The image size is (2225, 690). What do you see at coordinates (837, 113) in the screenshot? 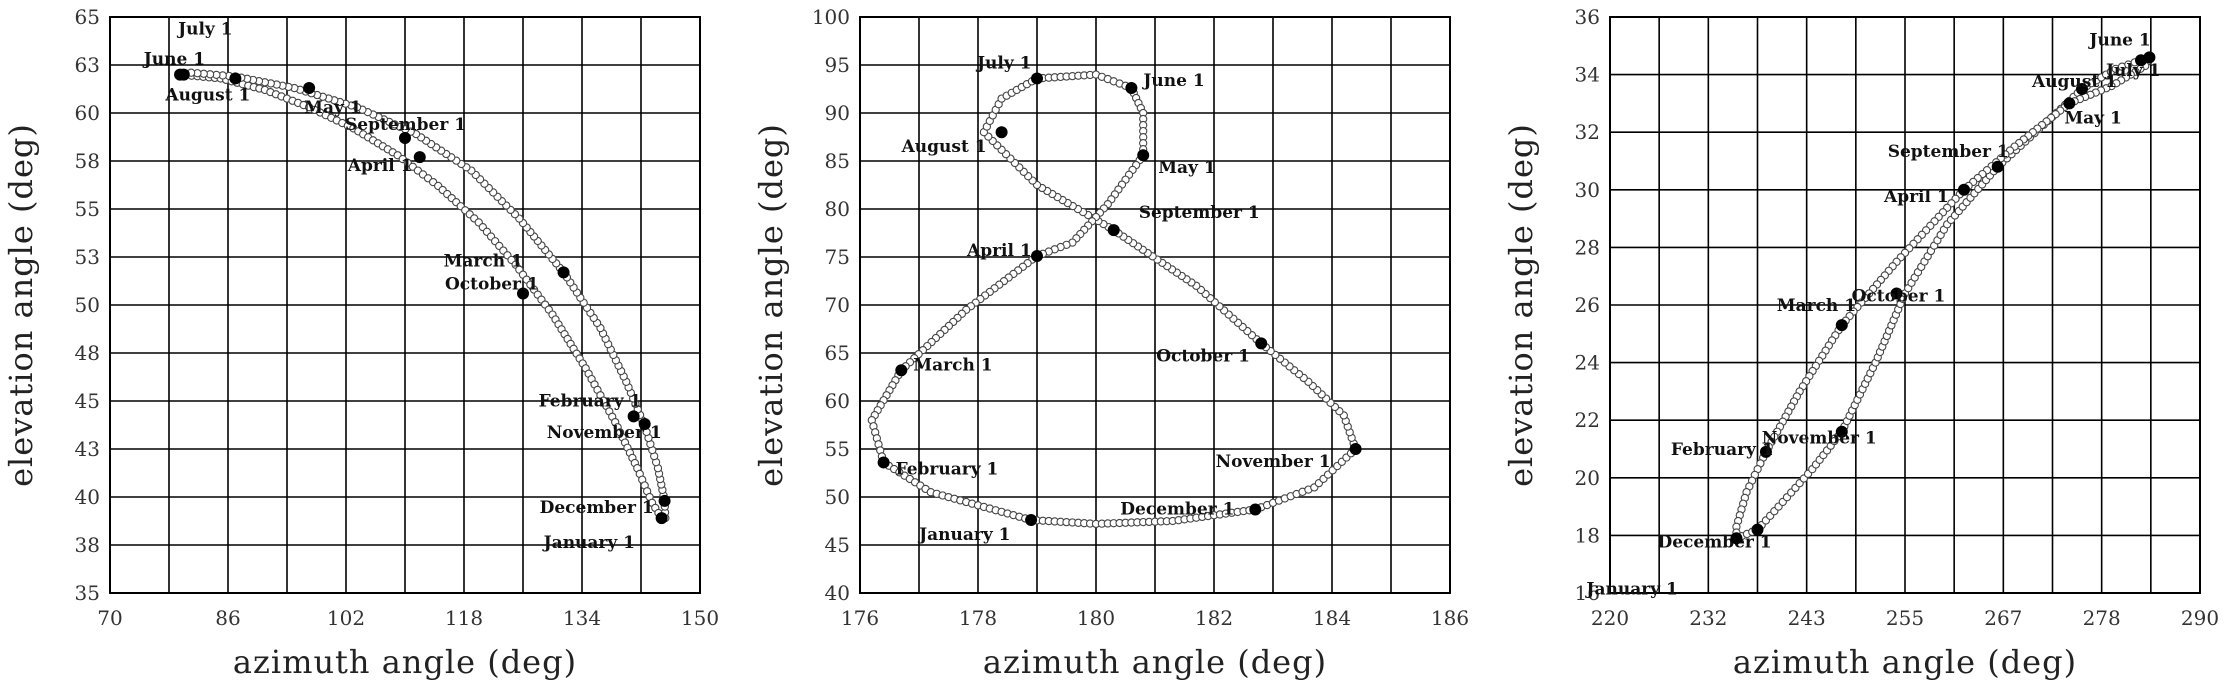
I see `y-tick-label: 90` at bounding box center [837, 113].